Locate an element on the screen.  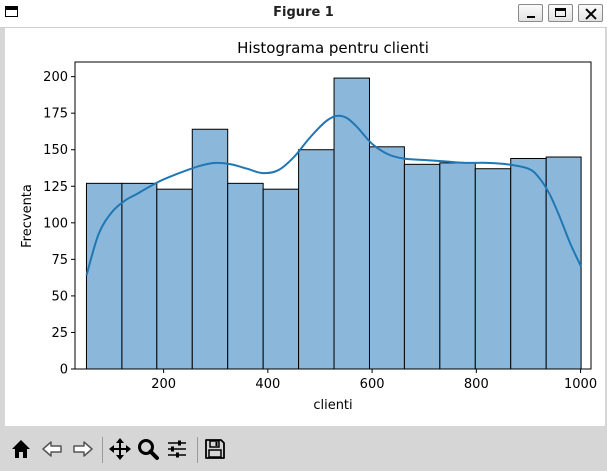
close-button is located at coordinates (590, 13).